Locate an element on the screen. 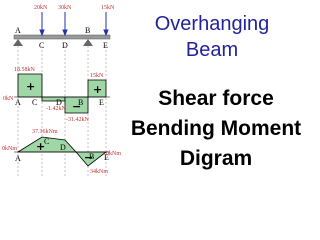 This screenshot has height=240, width=320. title-line: Beam is located at coordinates (212, 50).